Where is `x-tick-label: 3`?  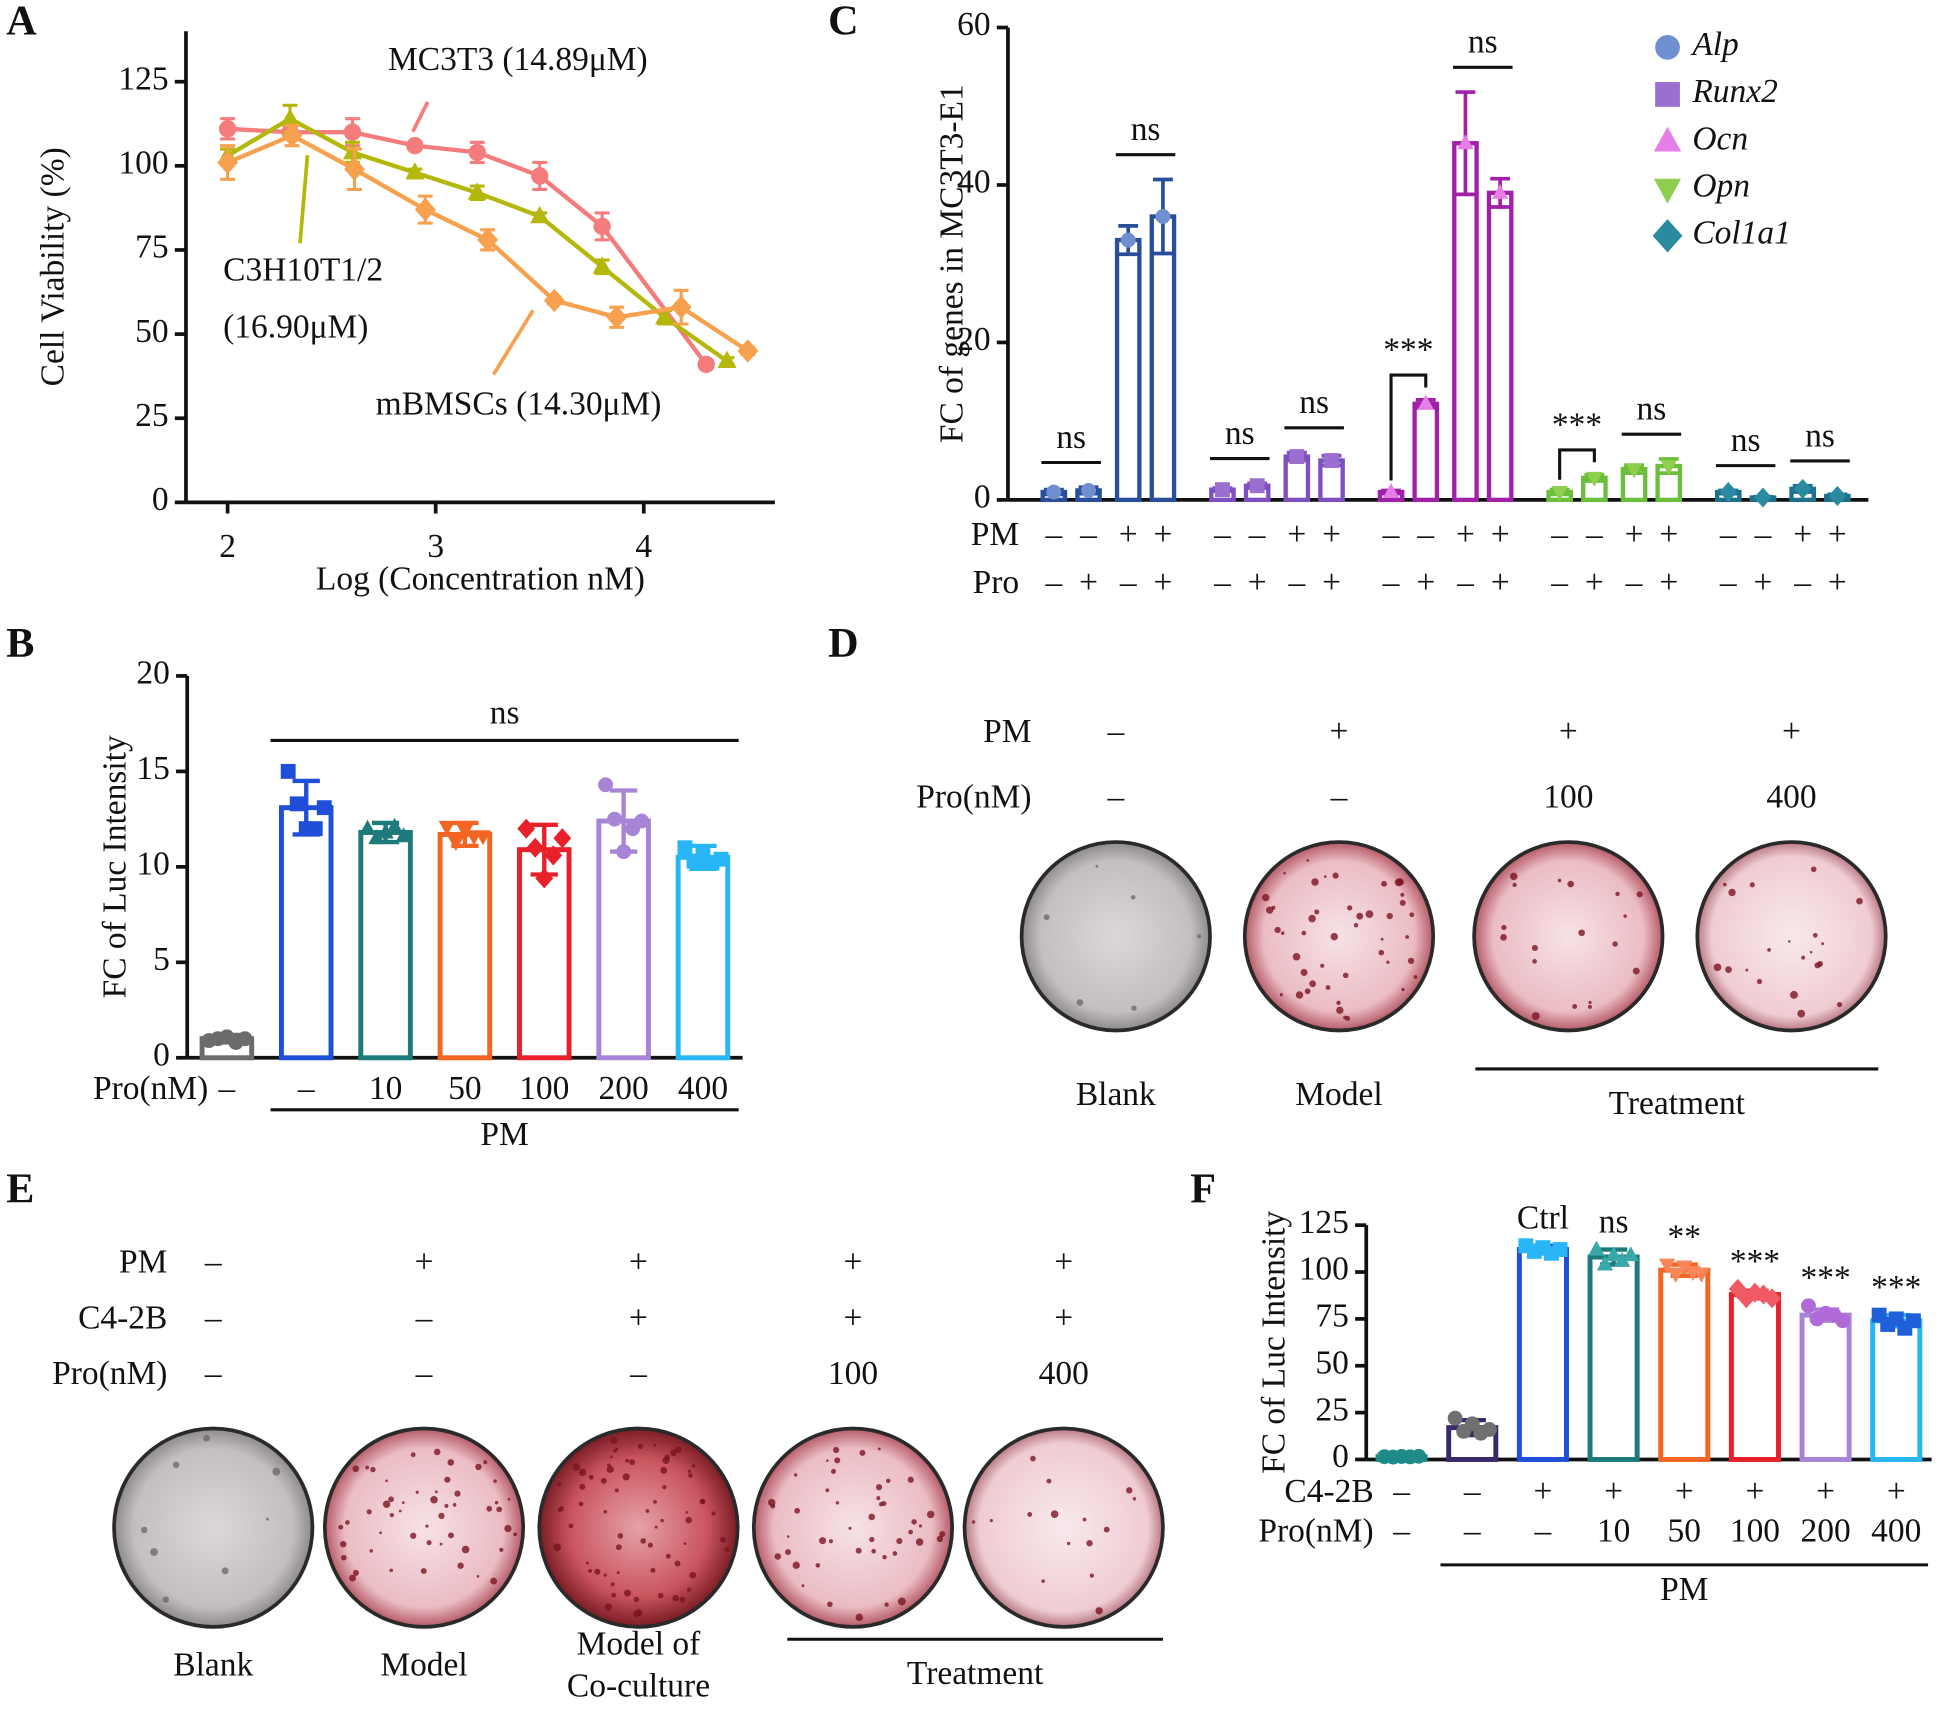
x-tick-label: 3 is located at coordinates (435, 546).